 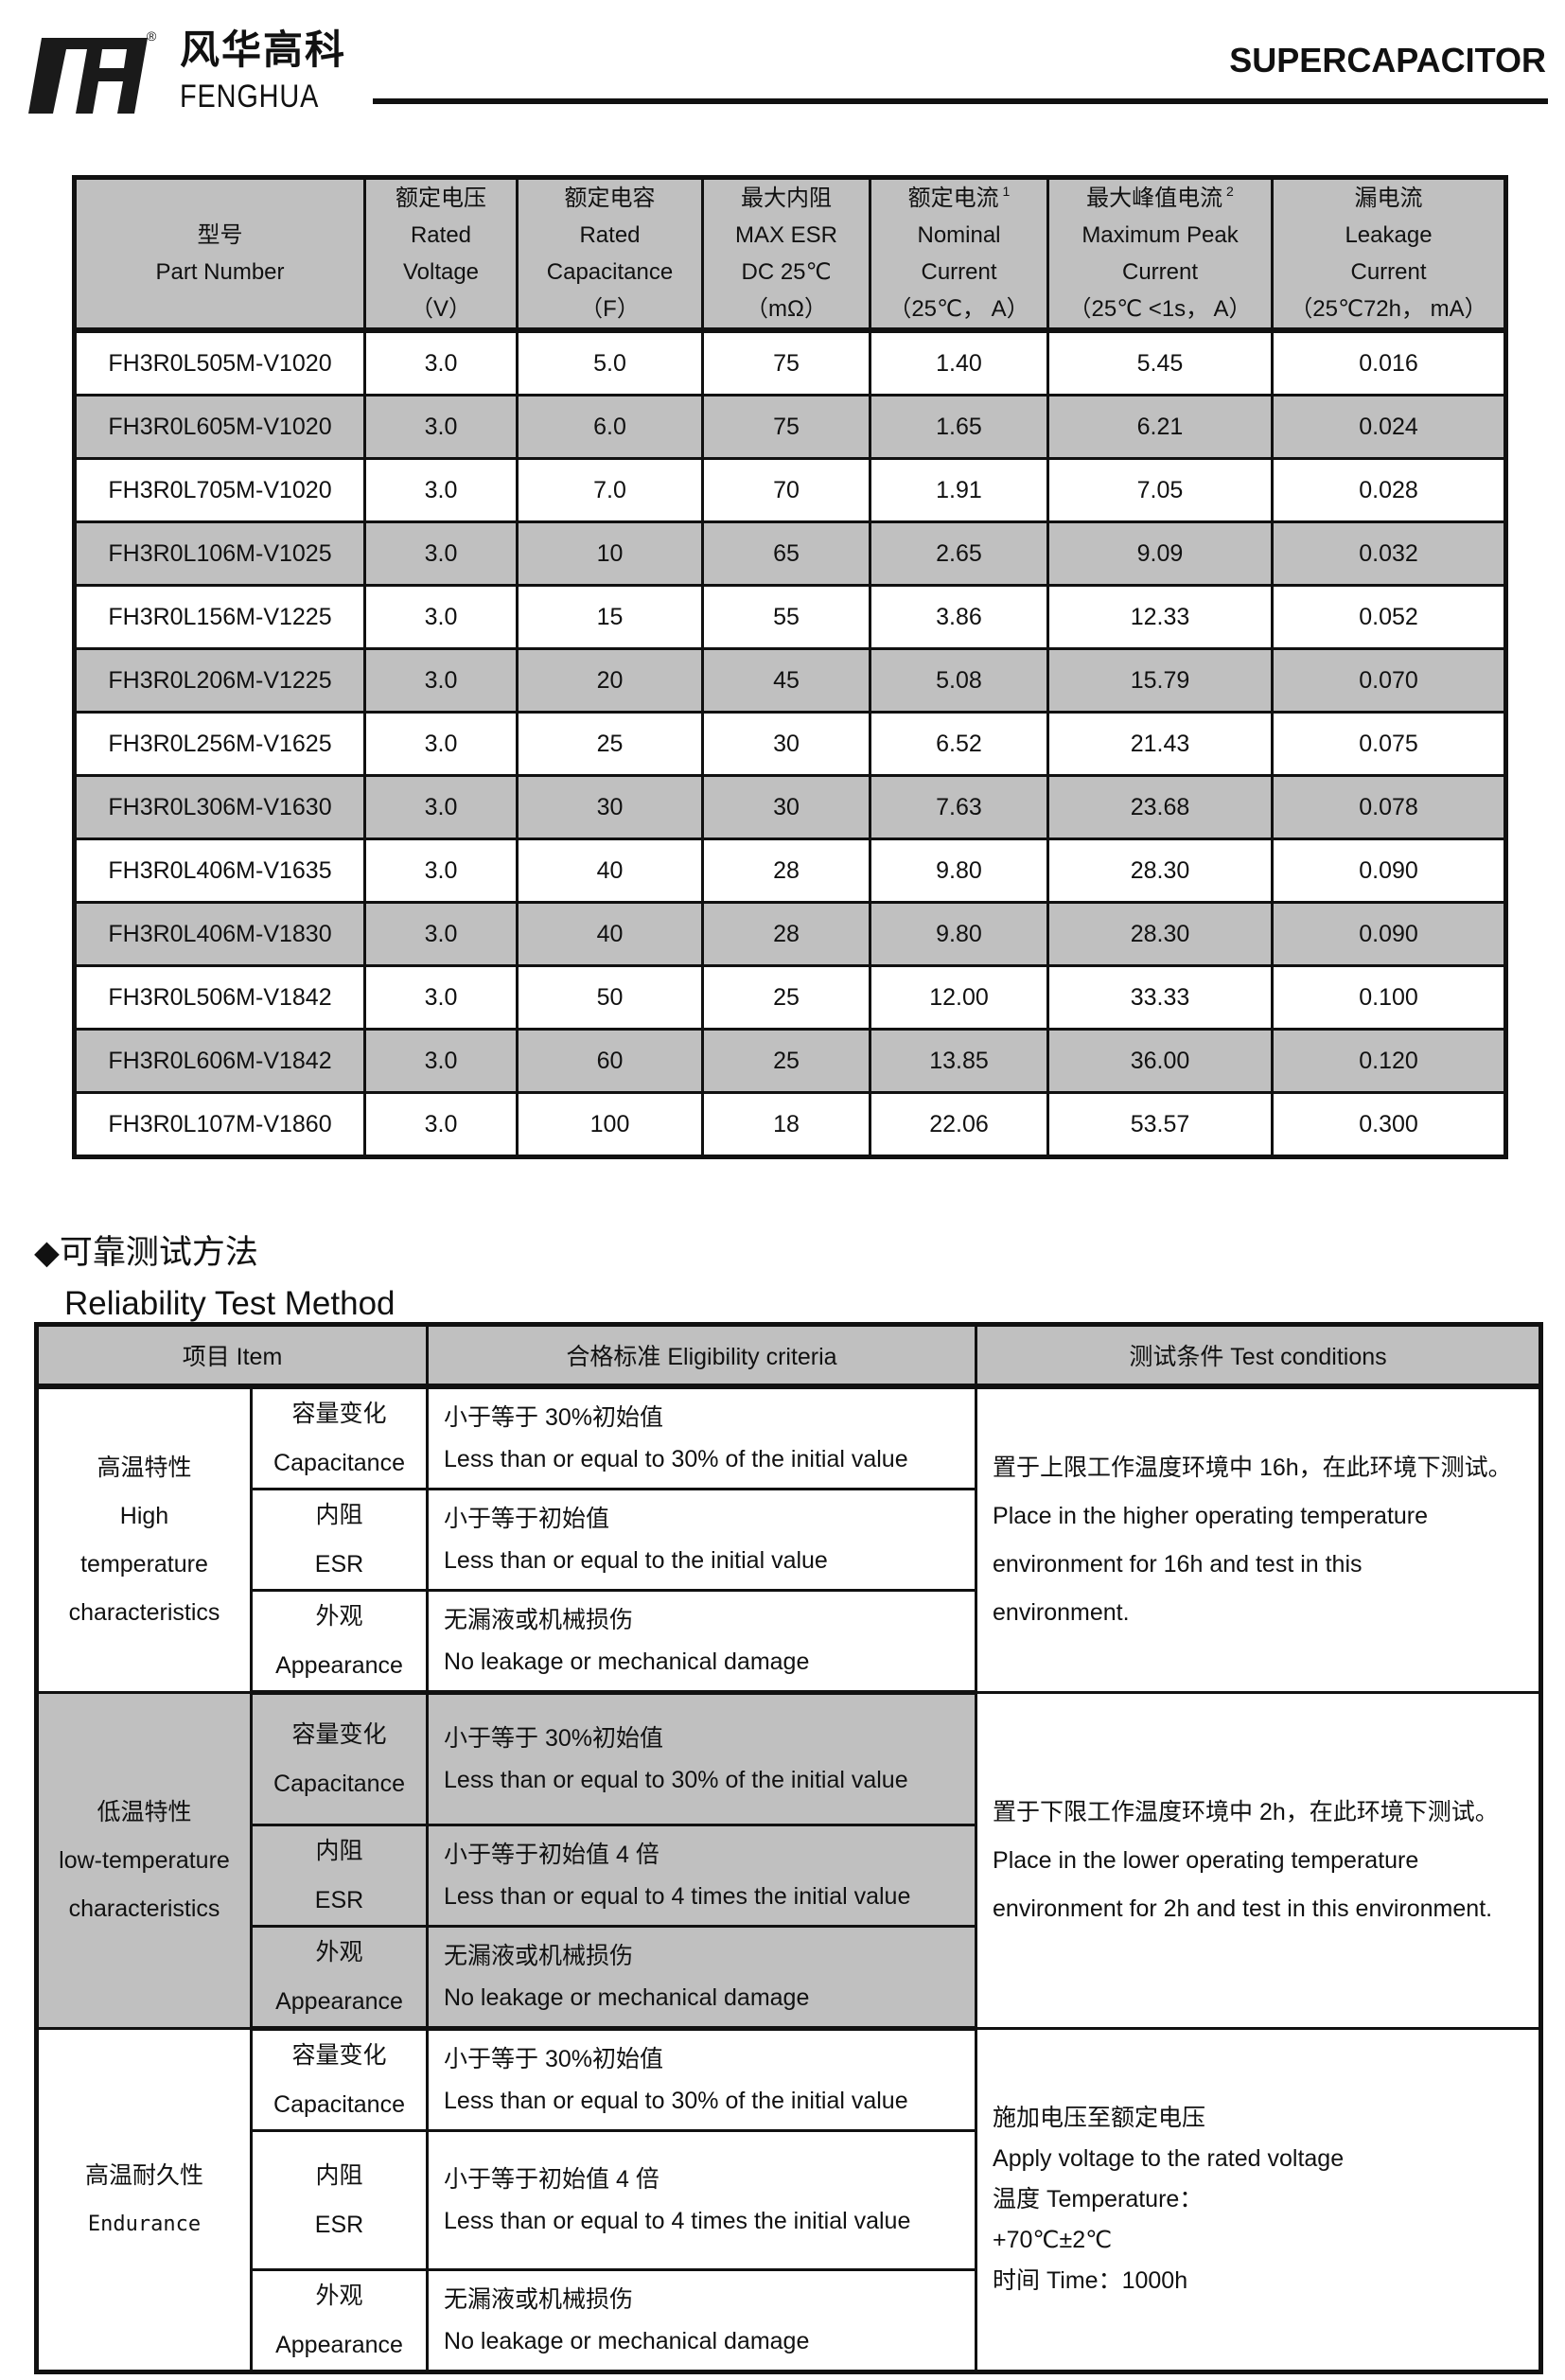 What do you see at coordinates (790, 617) in the screenshot?
I see `table-row: FH3R0L156M-V1225 3.0 15 55 3.86 12.33 0.052` at bounding box center [790, 617].